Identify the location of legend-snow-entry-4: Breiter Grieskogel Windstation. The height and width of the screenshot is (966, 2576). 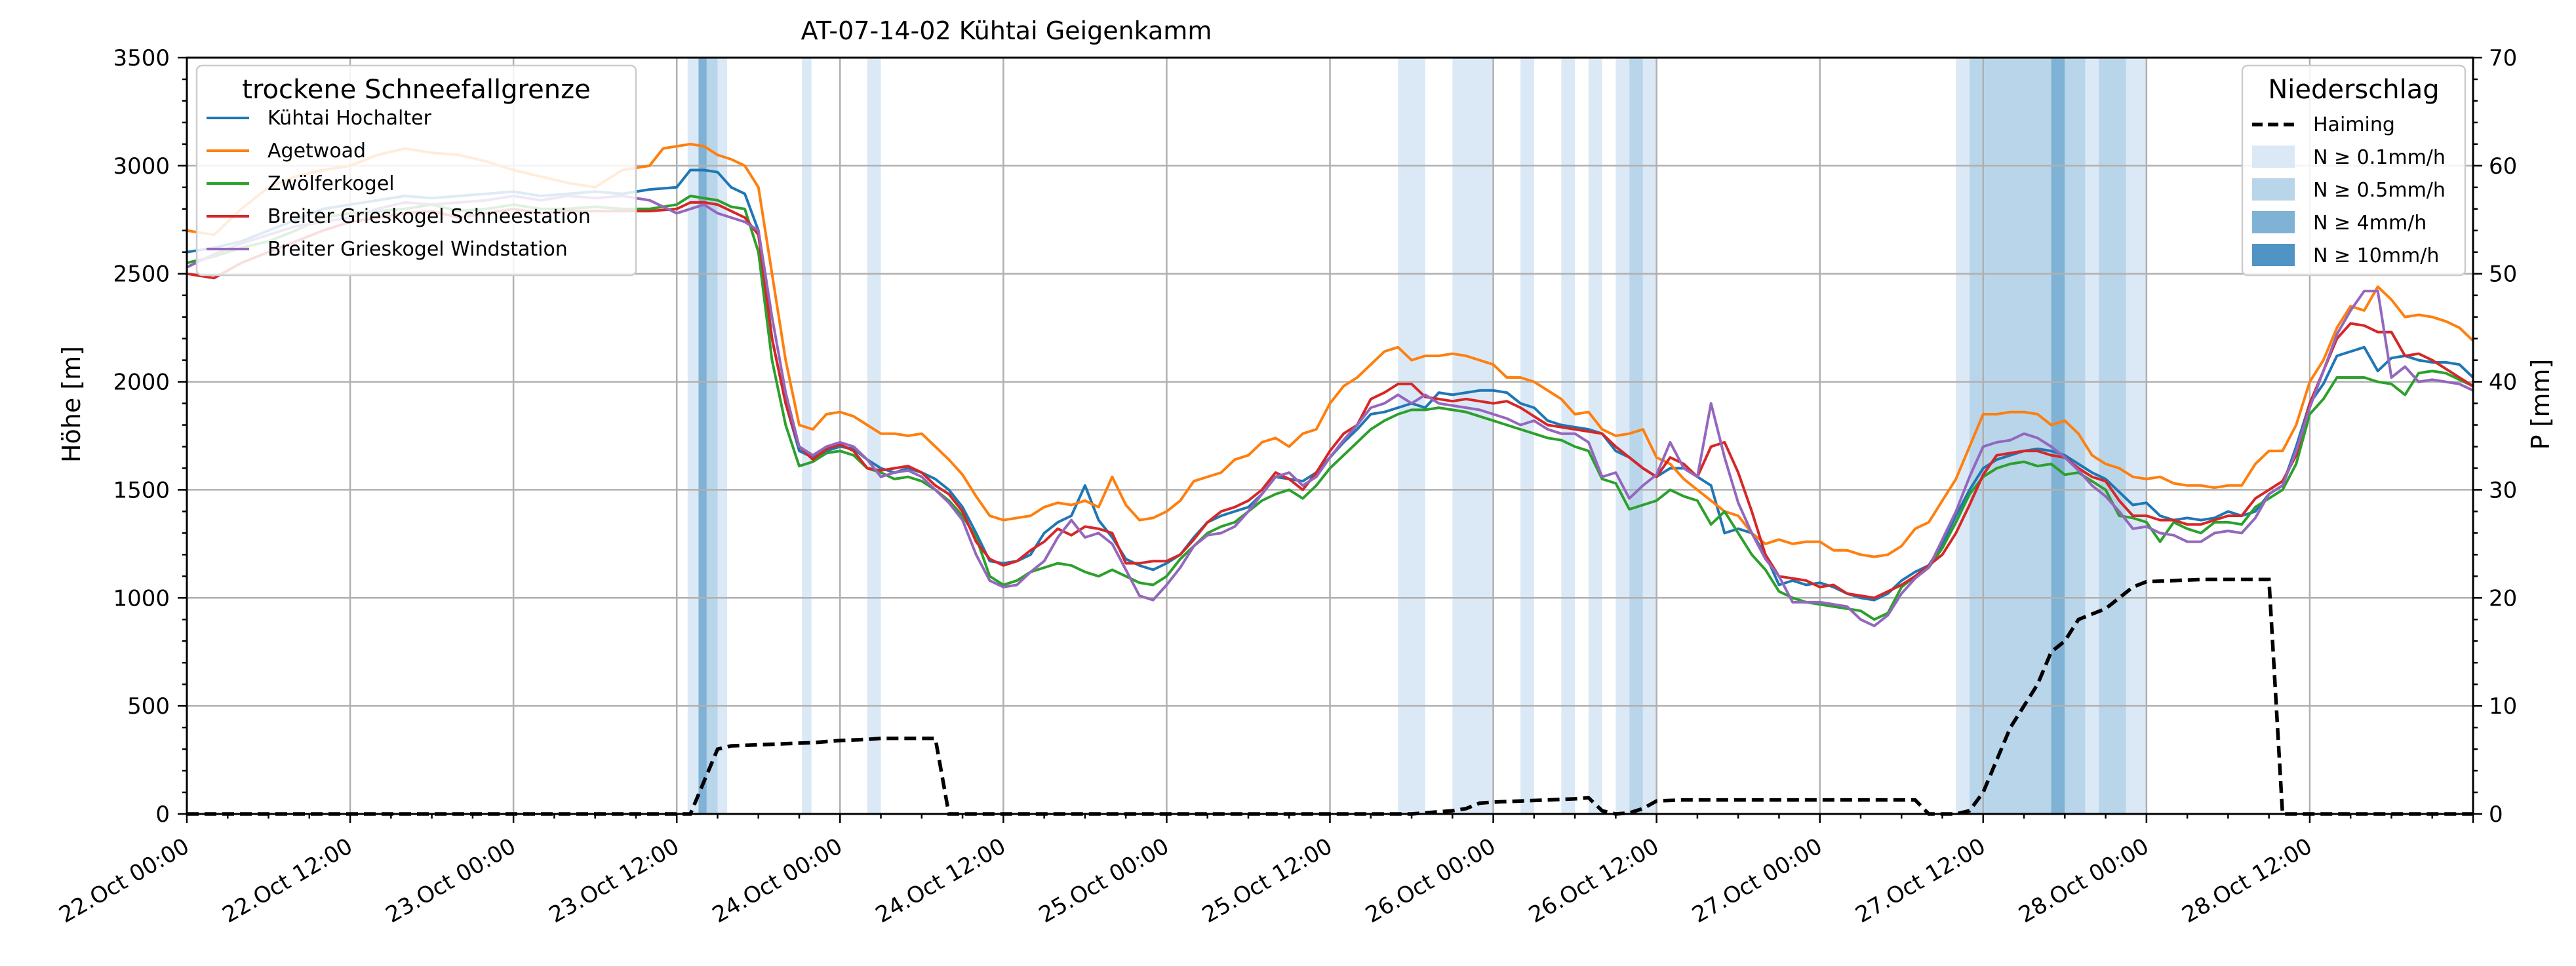
(418, 249).